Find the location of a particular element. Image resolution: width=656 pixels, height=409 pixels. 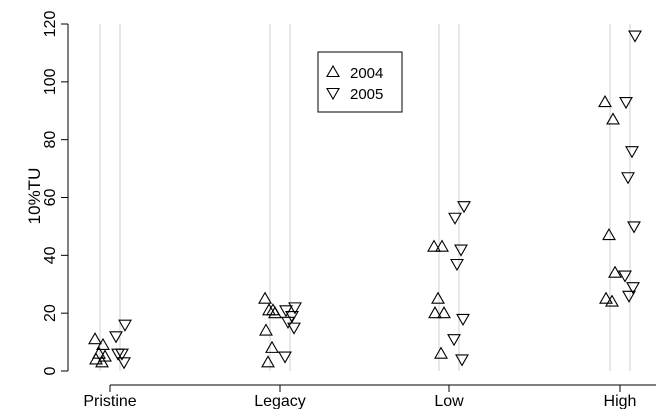

y-tick-label: 40 is located at coordinates (50, 255).